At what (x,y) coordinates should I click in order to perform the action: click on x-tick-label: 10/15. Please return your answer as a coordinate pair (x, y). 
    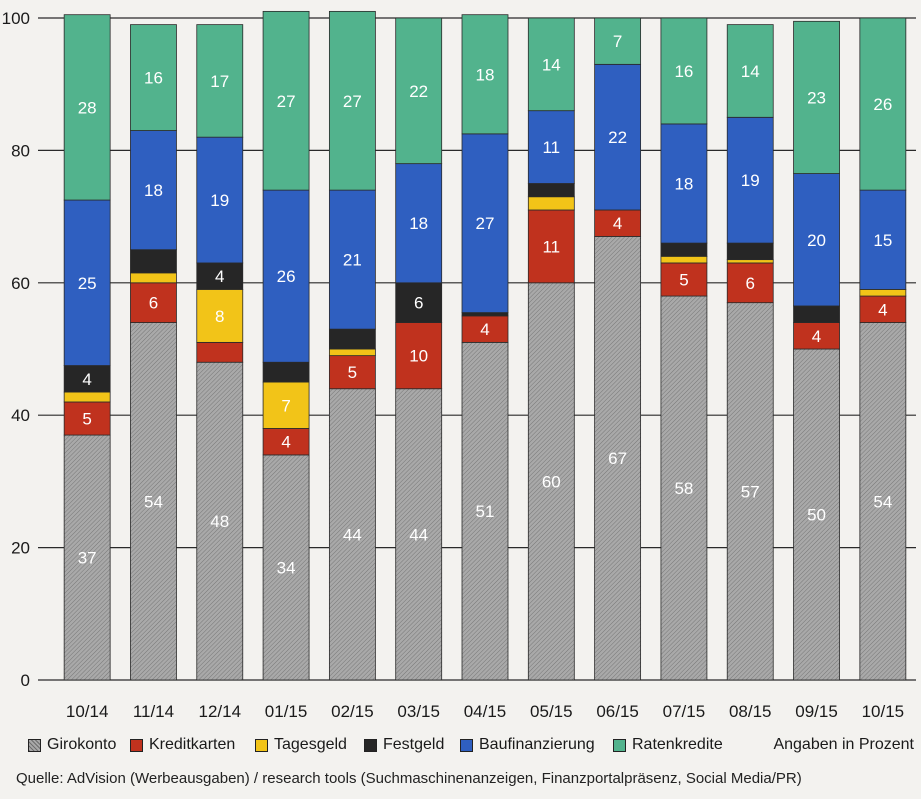
    Looking at the image, I should click on (883, 711).